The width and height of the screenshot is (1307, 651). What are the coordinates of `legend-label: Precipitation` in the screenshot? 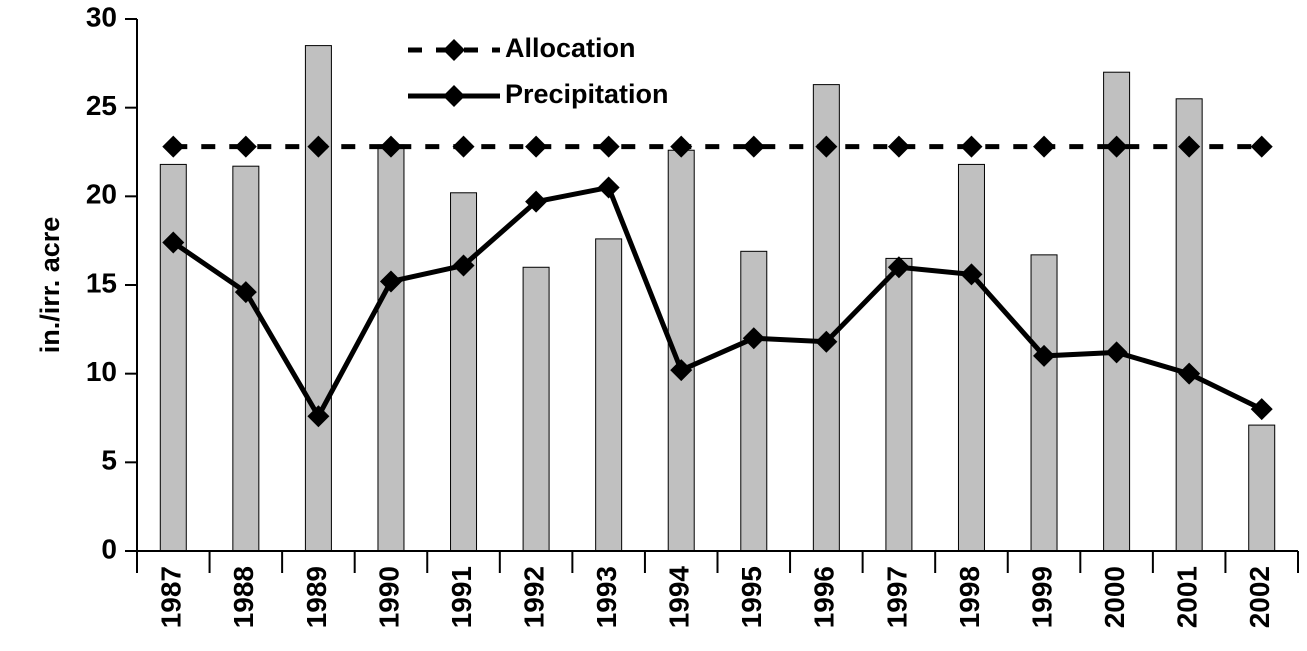 It's located at (587, 94).